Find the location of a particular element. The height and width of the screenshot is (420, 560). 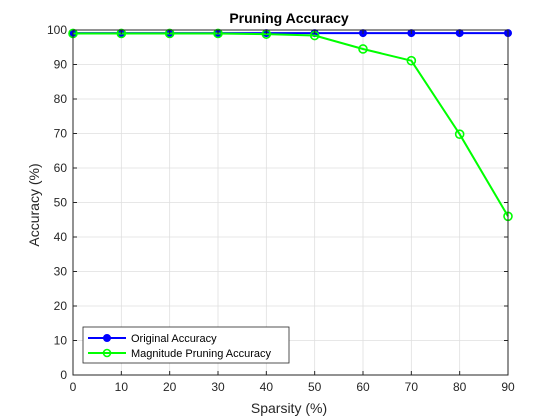

x-tick-label: 80 is located at coordinates (460, 387).